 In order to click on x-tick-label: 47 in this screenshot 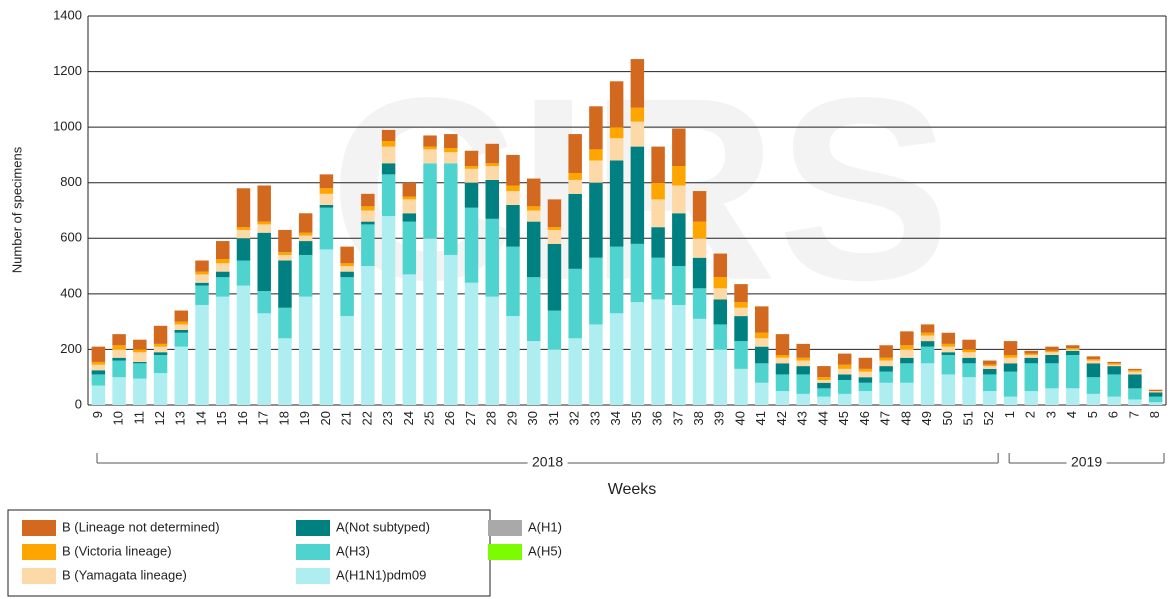, I will do `click(885, 418)`.